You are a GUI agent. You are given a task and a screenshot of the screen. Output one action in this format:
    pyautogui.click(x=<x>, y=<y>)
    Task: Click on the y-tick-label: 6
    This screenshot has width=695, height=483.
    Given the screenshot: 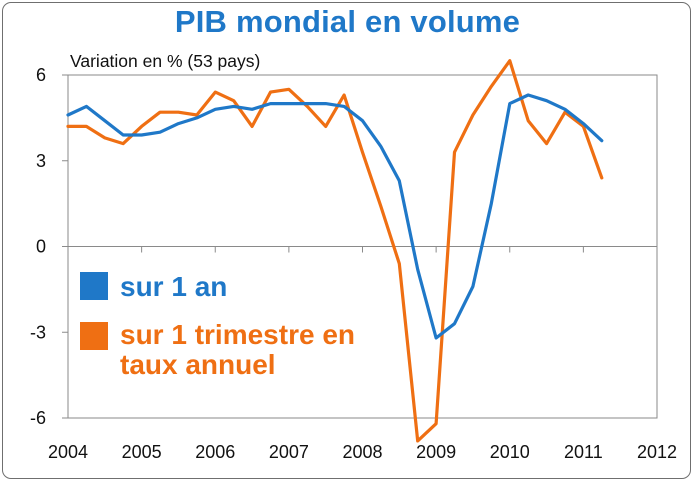 What is the action you would take?
    pyautogui.click(x=41, y=75)
    